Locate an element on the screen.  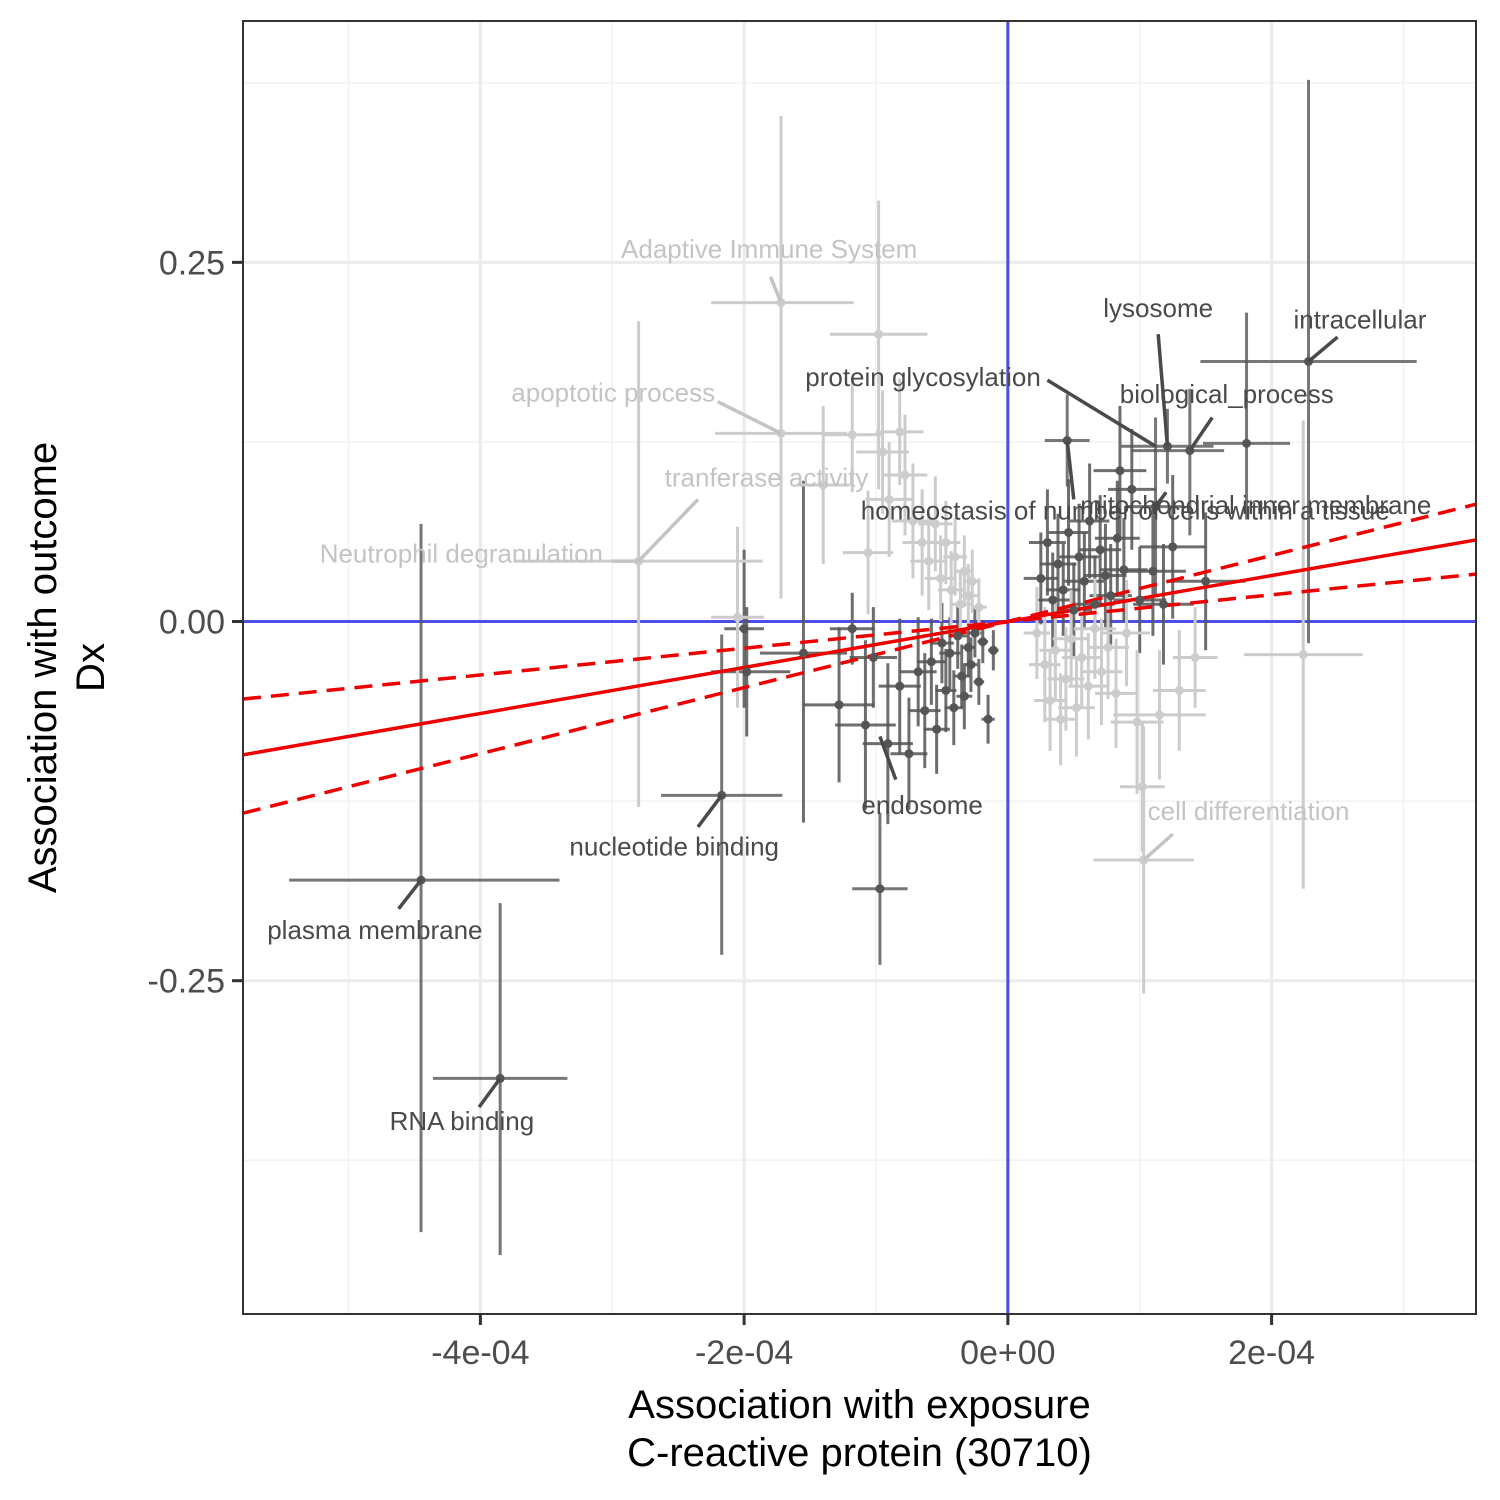
confidence-interval-line is located at coordinates (859, 636).